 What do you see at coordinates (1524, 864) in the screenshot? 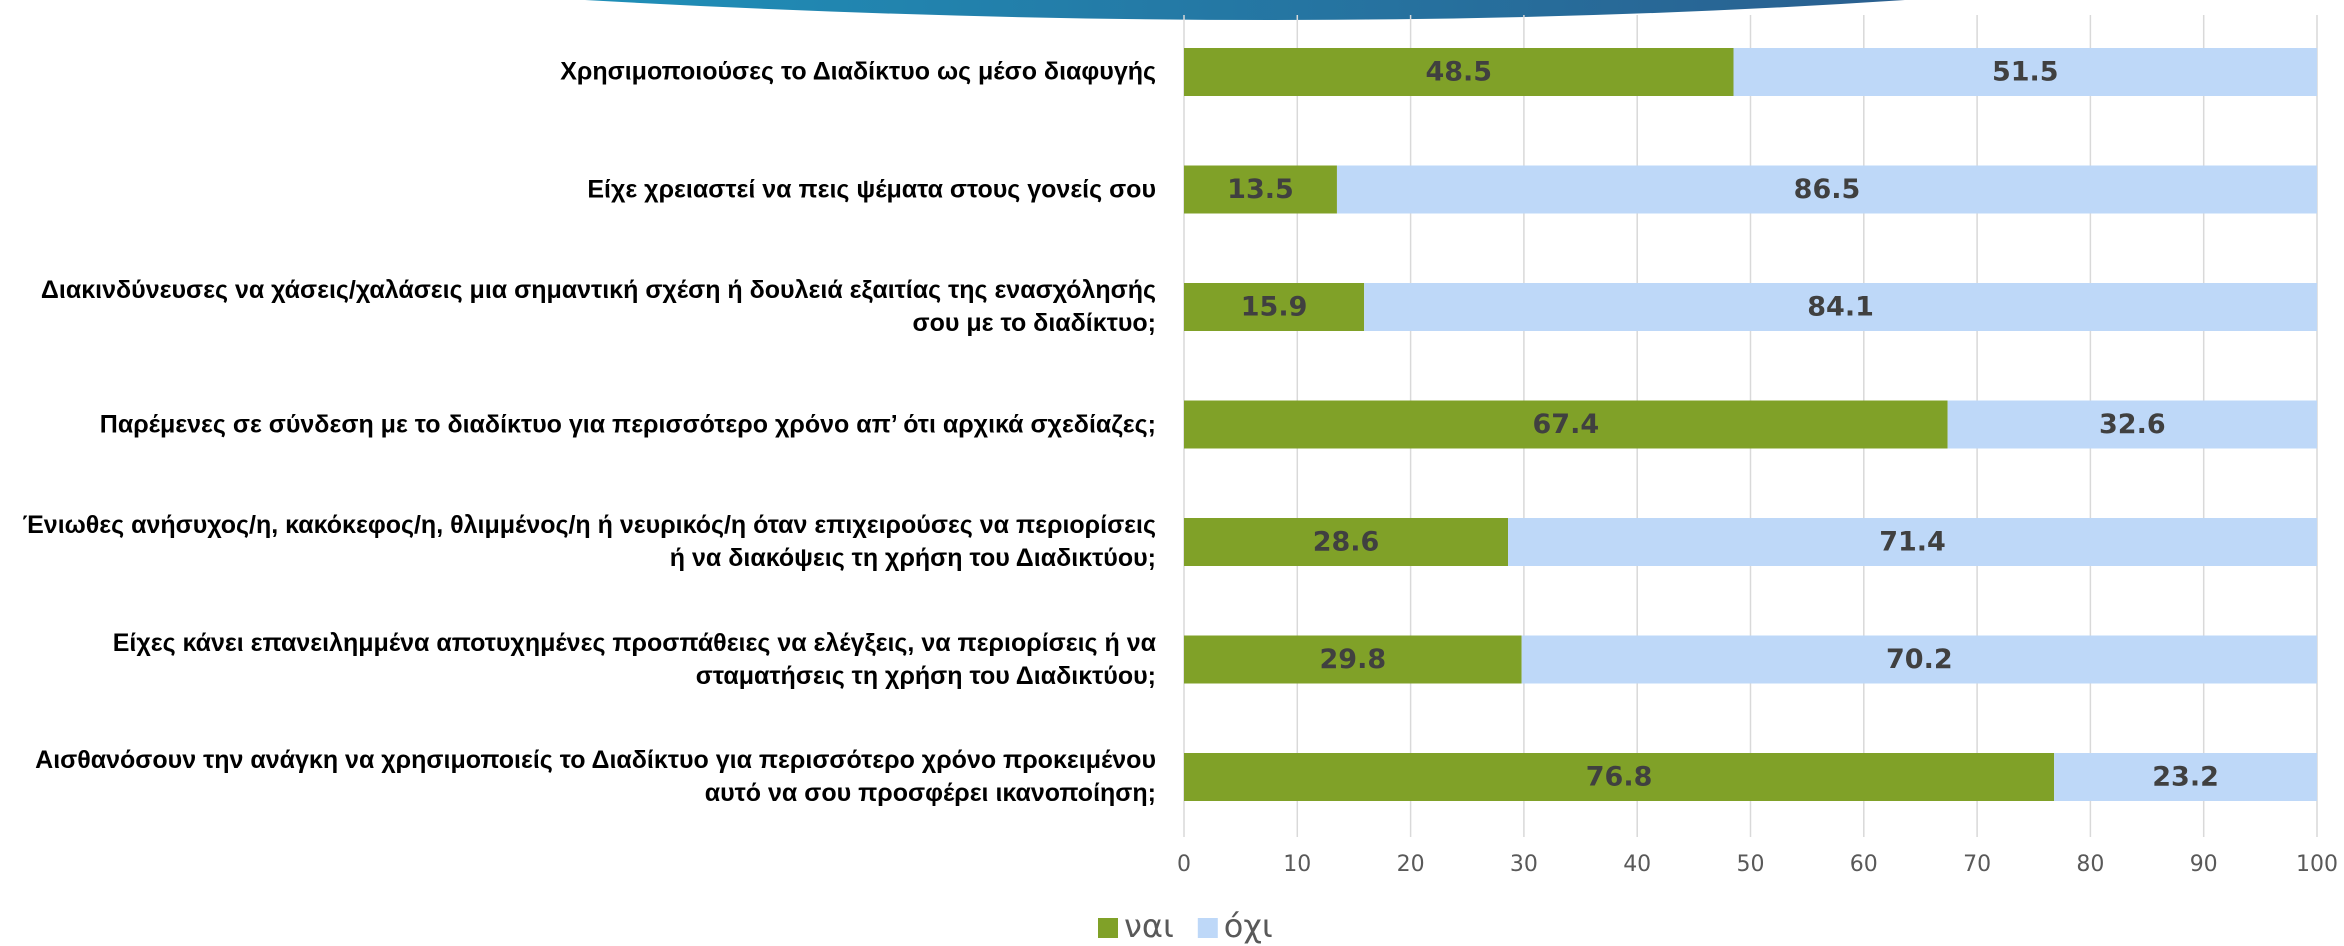
I see `x-tick-label: 30` at bounding box center [1524, 864].